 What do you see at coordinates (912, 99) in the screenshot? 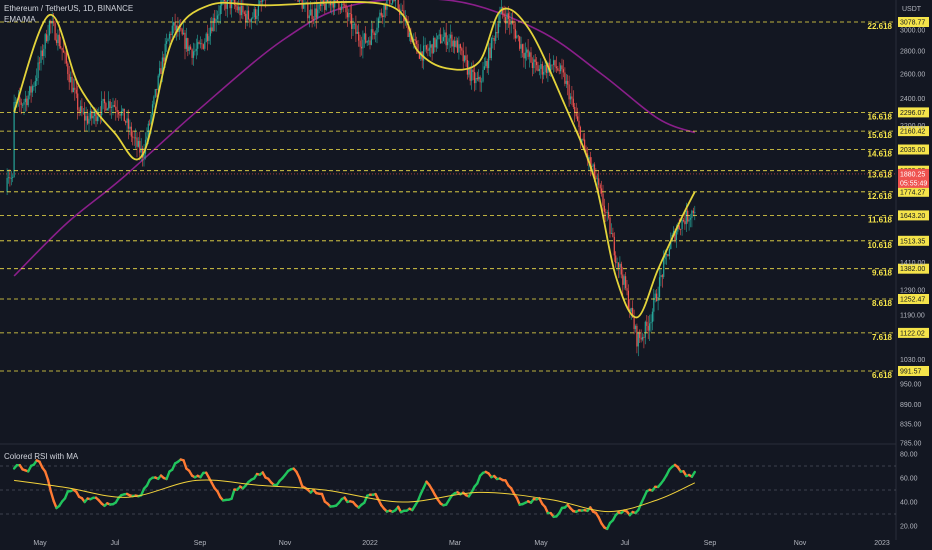
I see `price-tick: 2400.00` at bounding box center [912, 99].